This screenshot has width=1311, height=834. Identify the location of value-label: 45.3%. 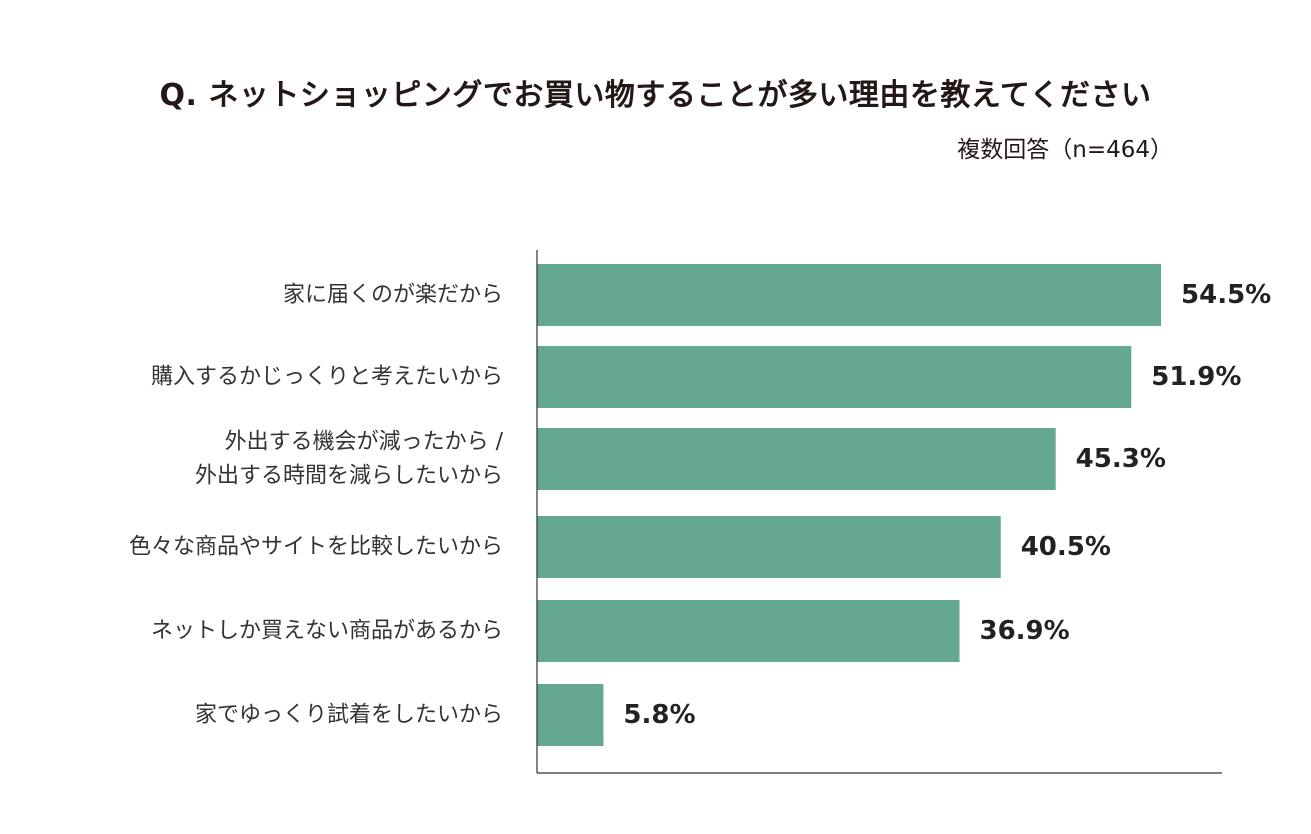
(1121, 459).